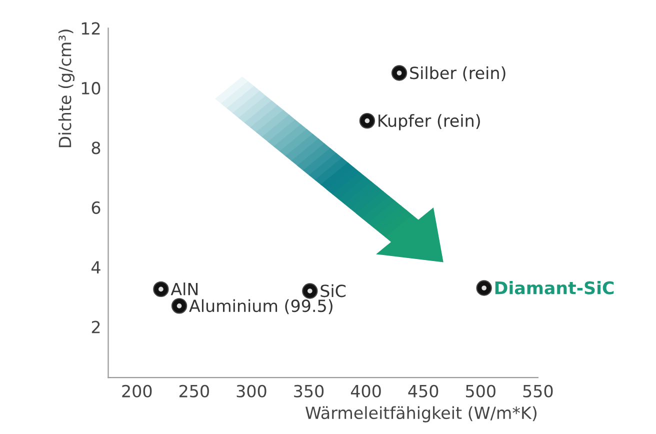  I want to click on annotation: Diamant-SiC, so click(554, 287).